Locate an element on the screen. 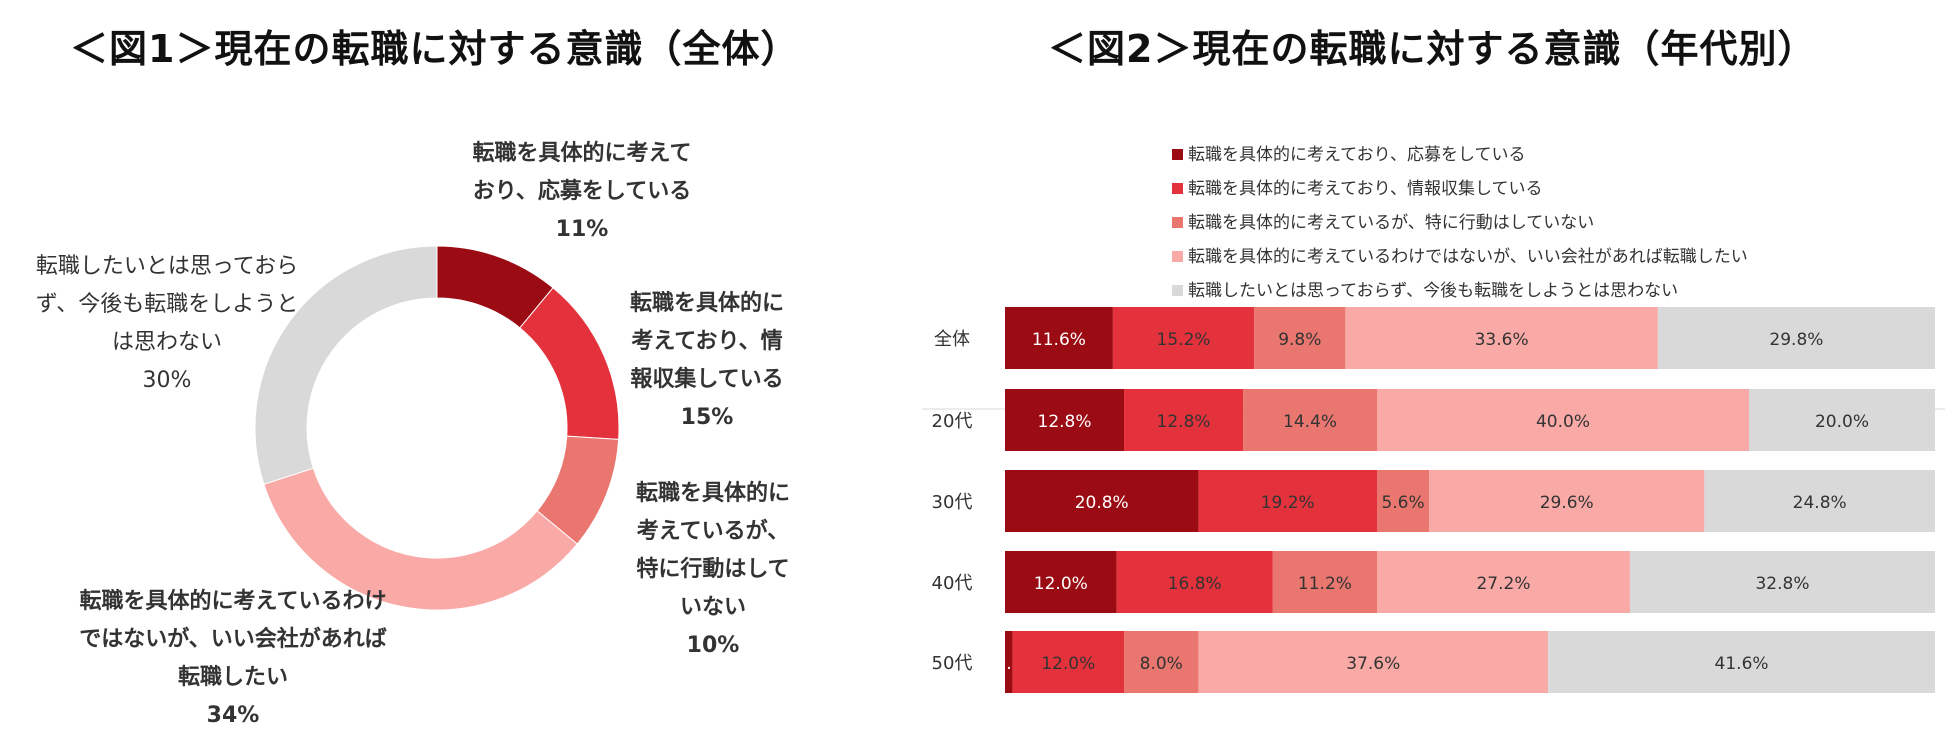  data-label: 37.6% is located at coordinates (1373, 664).